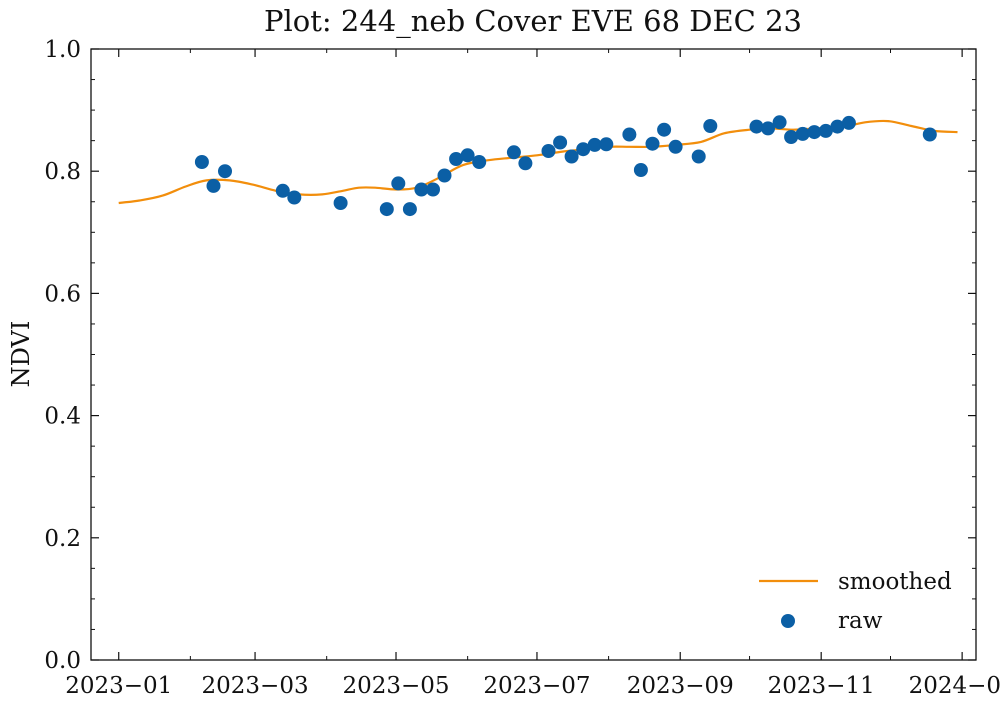  I want to click on x-tick-label: 2023−09, so click(680, 686).